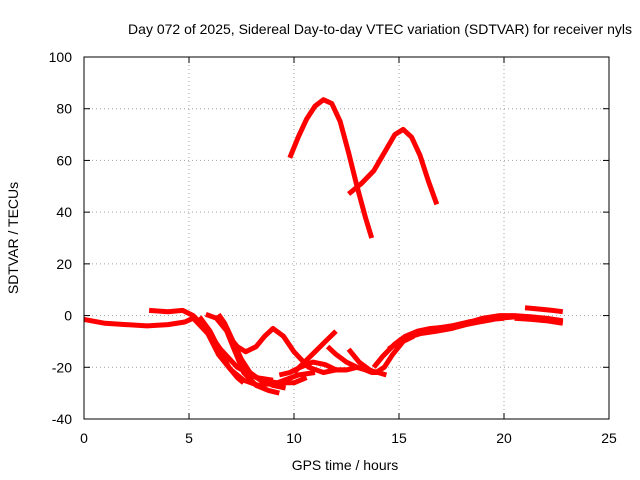 The image size is (640, 480). Describe the element at coordinates (189, 438) in the screenshot. I see `x-tick-label: 5` at that location.